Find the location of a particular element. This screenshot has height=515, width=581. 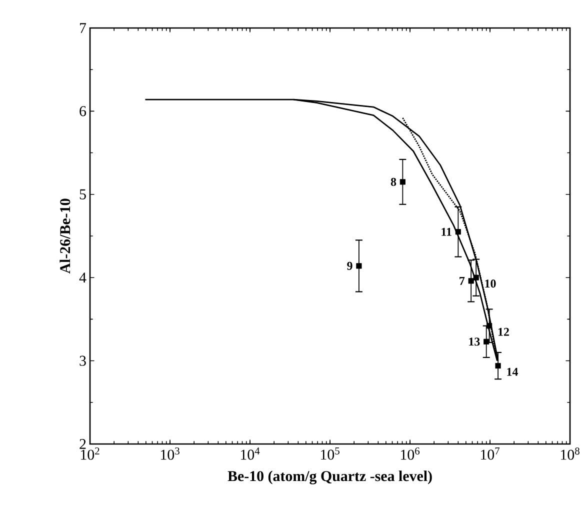

annotation: 9 is located at coordinates (349, 266).